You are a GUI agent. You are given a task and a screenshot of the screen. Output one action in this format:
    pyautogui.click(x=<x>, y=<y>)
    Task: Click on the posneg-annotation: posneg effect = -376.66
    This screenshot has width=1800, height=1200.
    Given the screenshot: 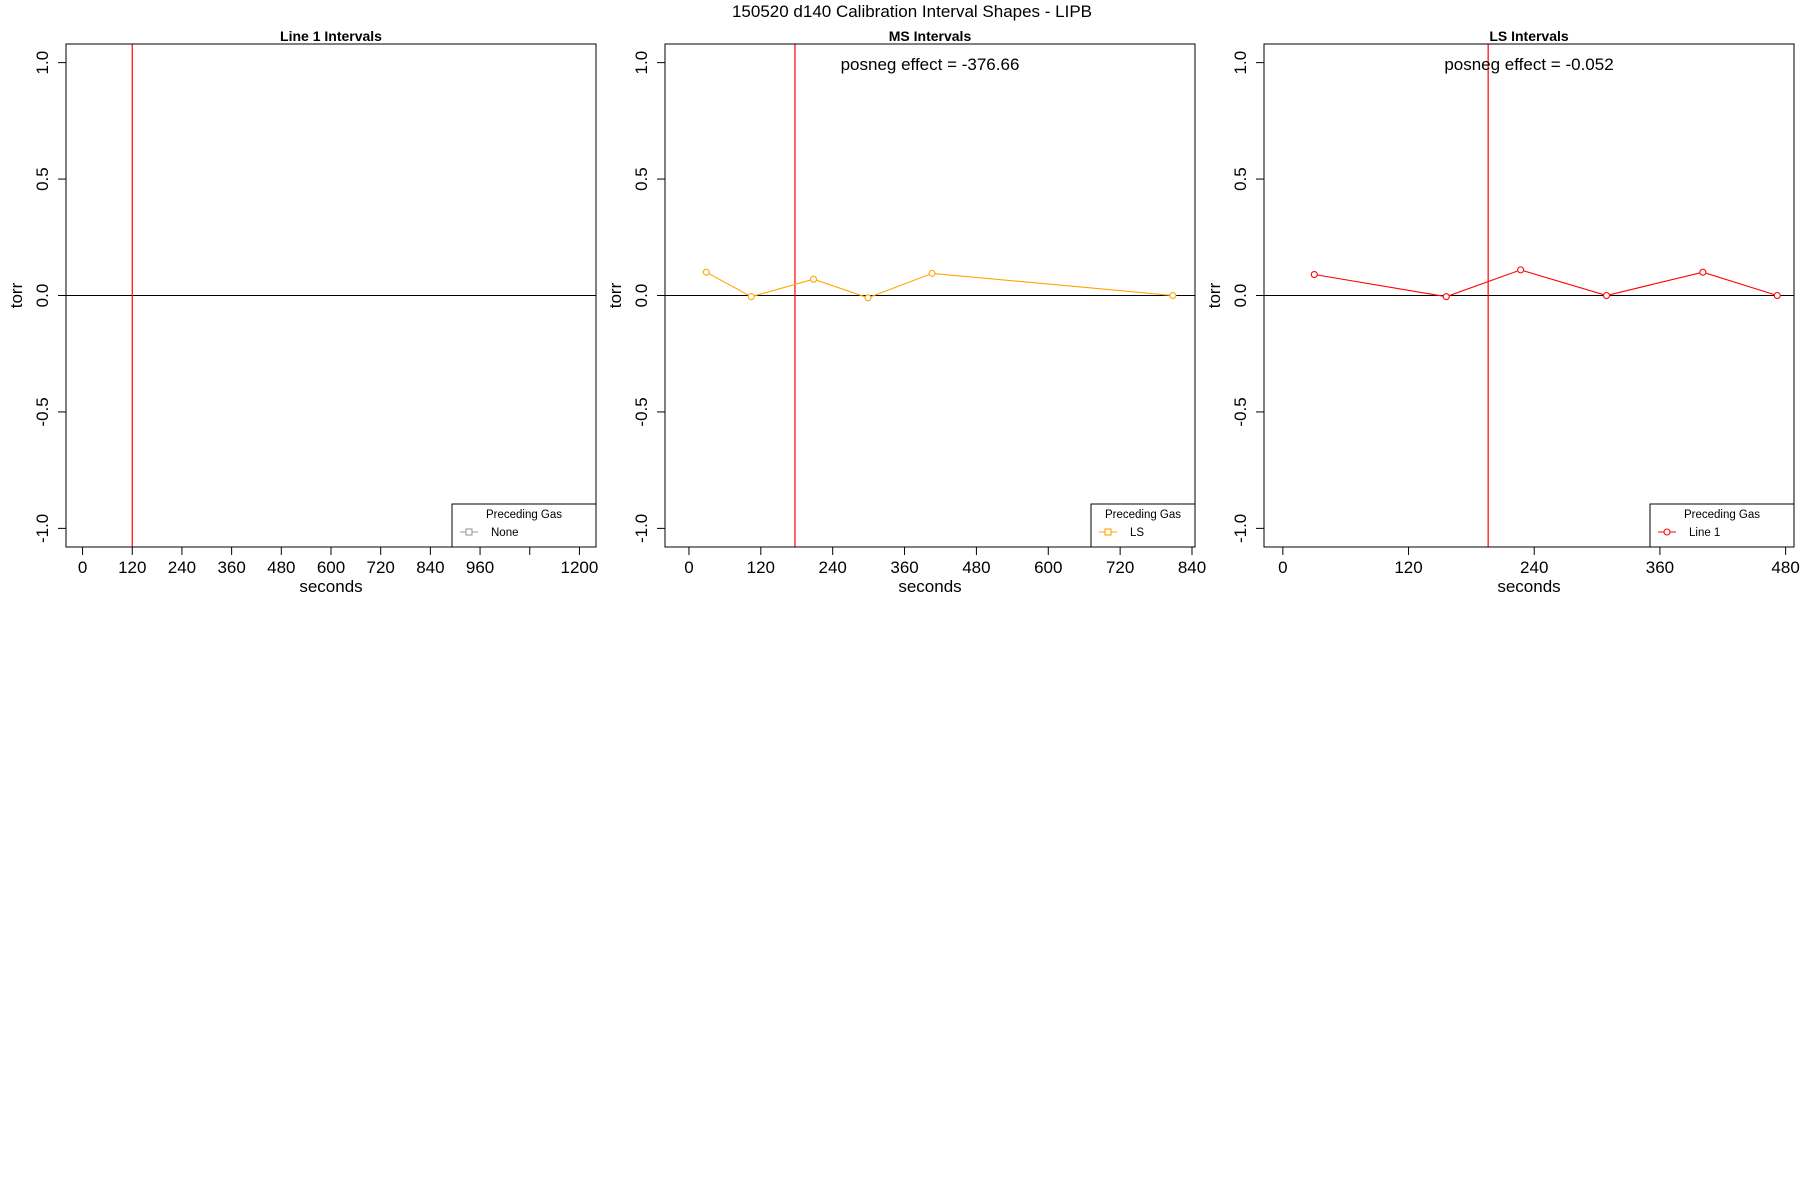 What is the action you would take?
    pyautogui.click(x=930, y=64)
    